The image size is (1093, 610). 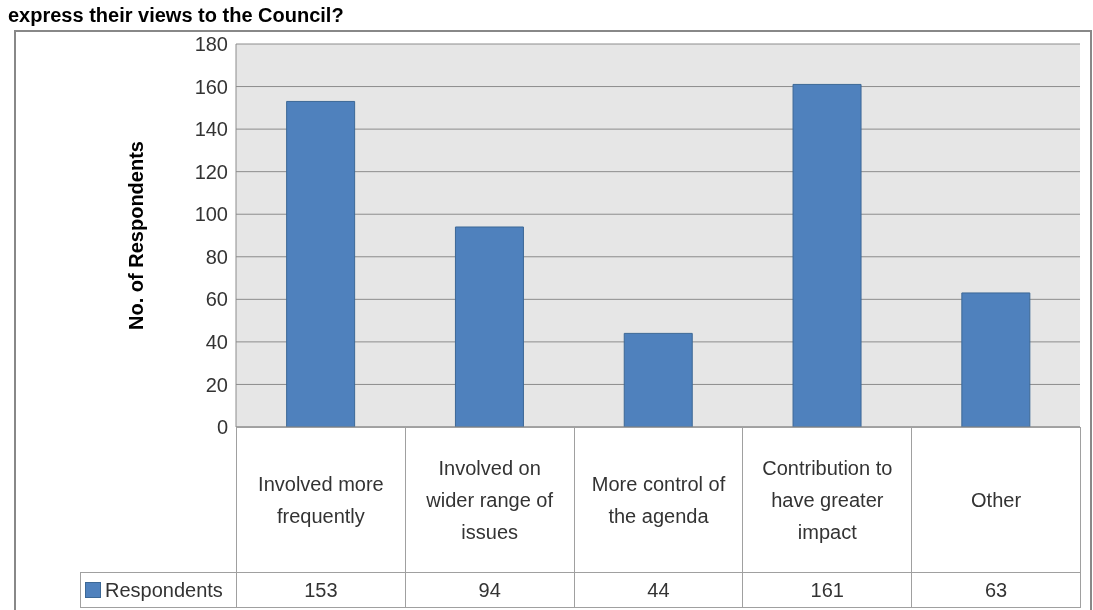 What do you see at coordinates (216, 256) in the screenshot?
I see `y-tick-label: 80` at bounding box center [216, 256].